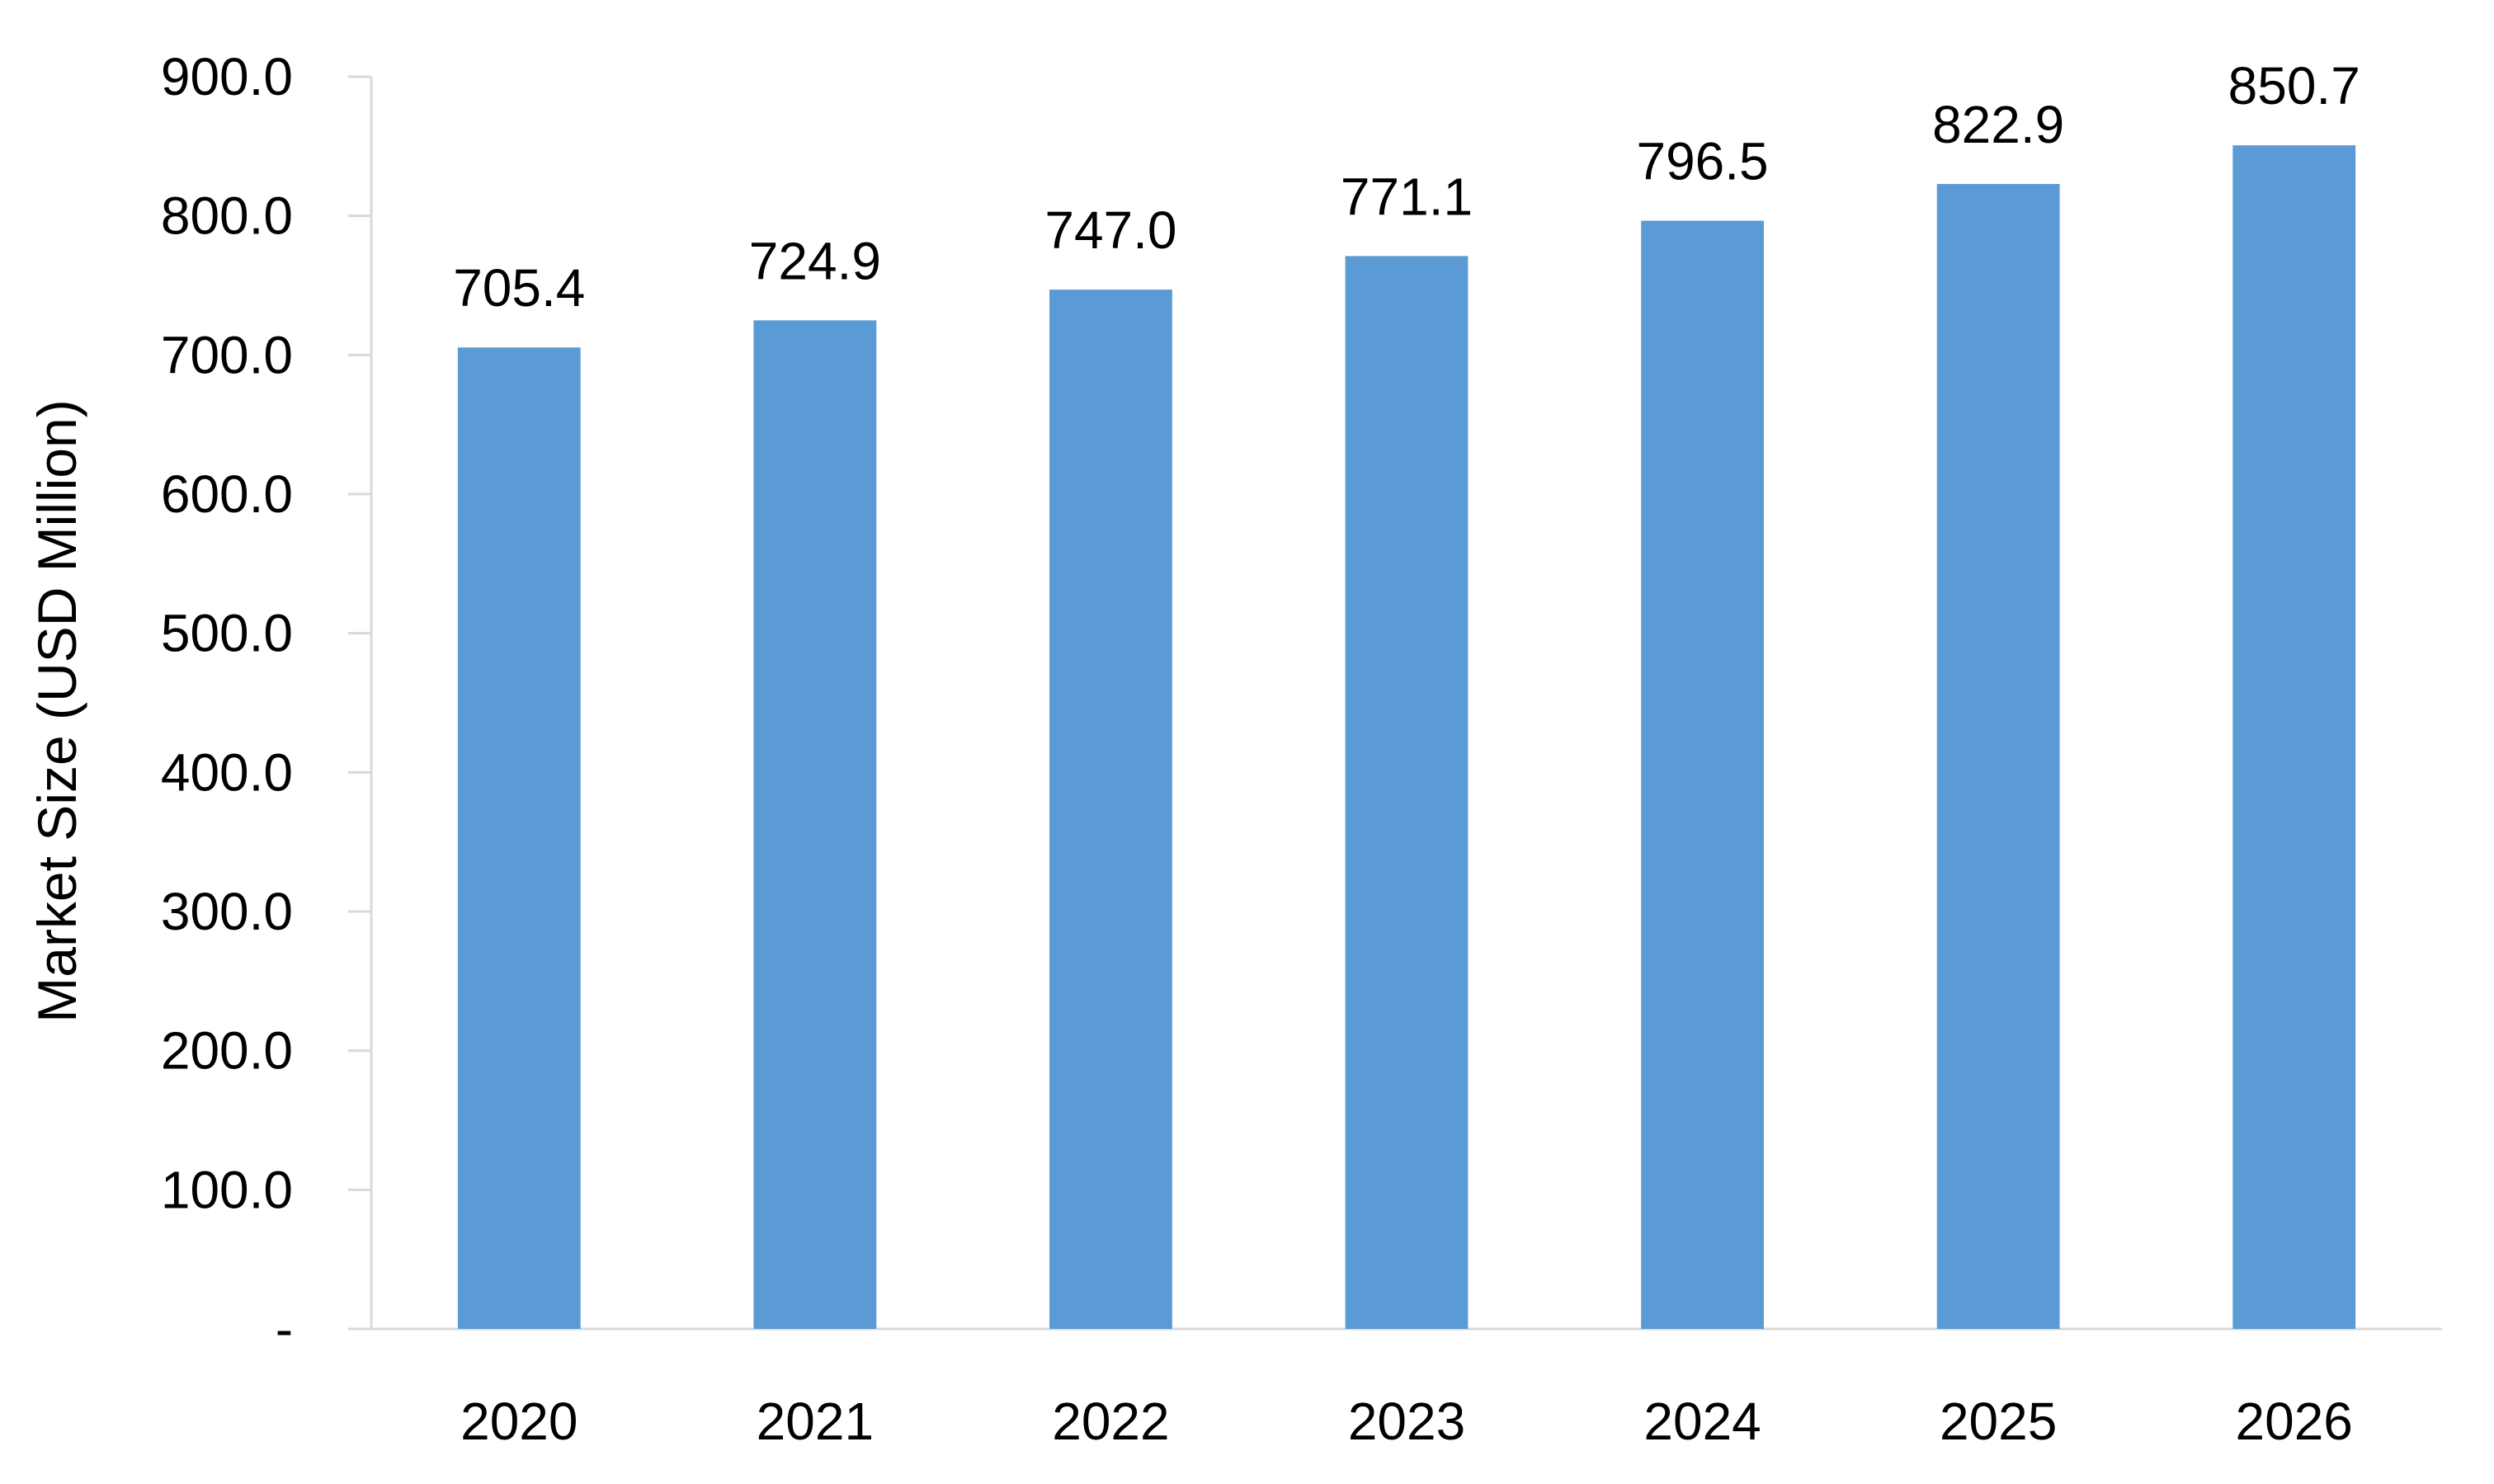 This screenshot has height=1484, width=2494. What do you see at coordinates (227, 216) in the screenshot?
I see `y-tick-label: 800.0` at bounding box center [227, 216].